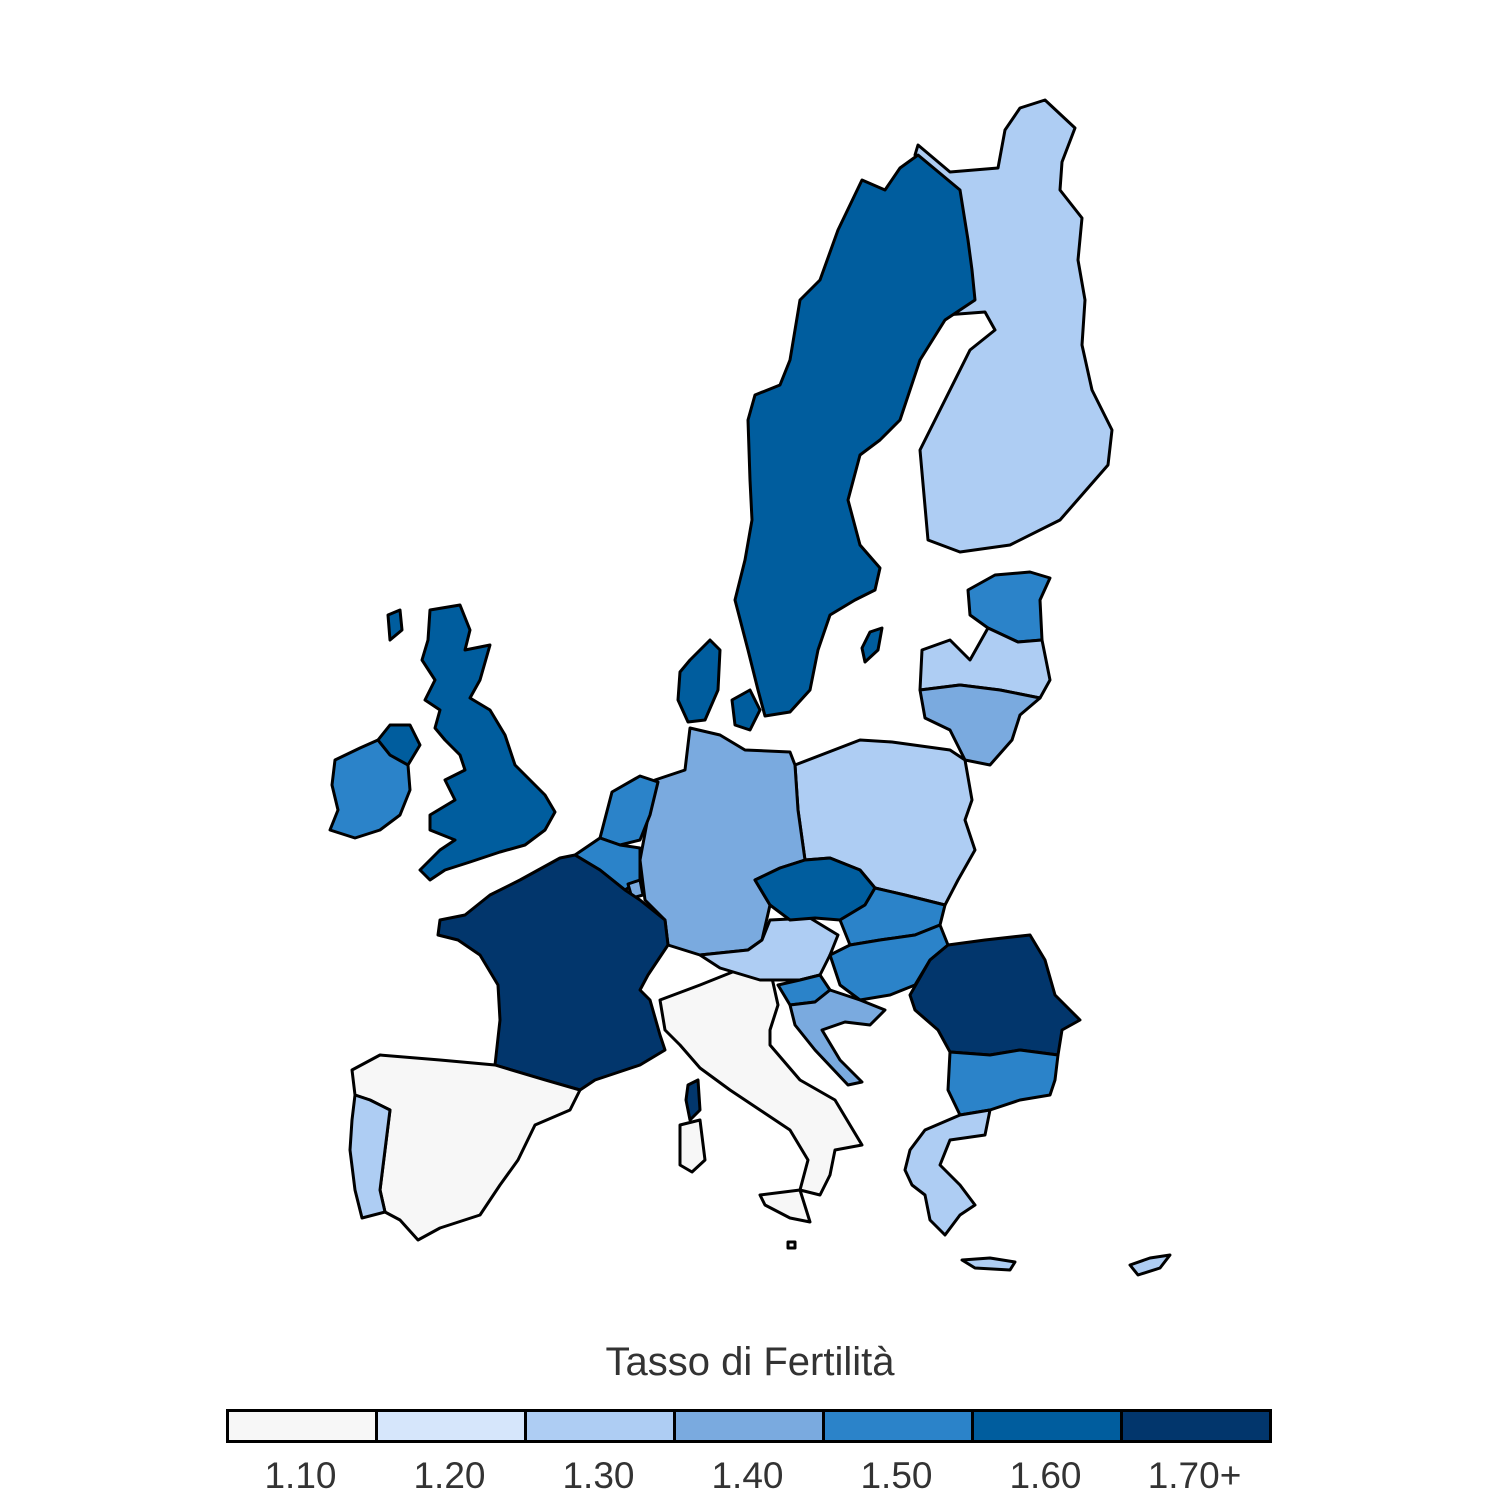 This screenshot has height=1500, width=1500. I want to click on legend-title: Tasso di Fertilità, so click(750, 1362).